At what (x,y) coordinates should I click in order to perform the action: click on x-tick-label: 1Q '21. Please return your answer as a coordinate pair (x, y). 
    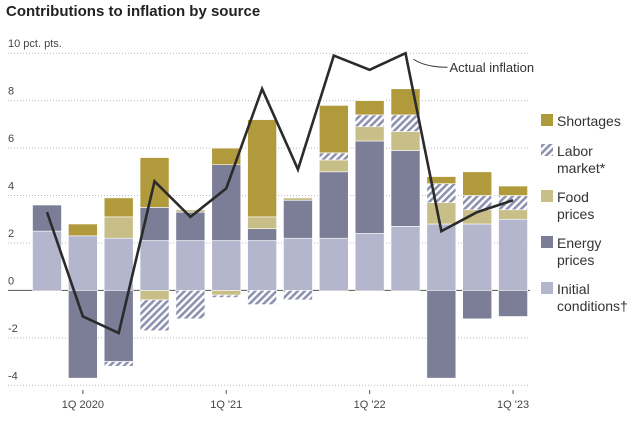
    Looking at the image, I should click on (226, 405).